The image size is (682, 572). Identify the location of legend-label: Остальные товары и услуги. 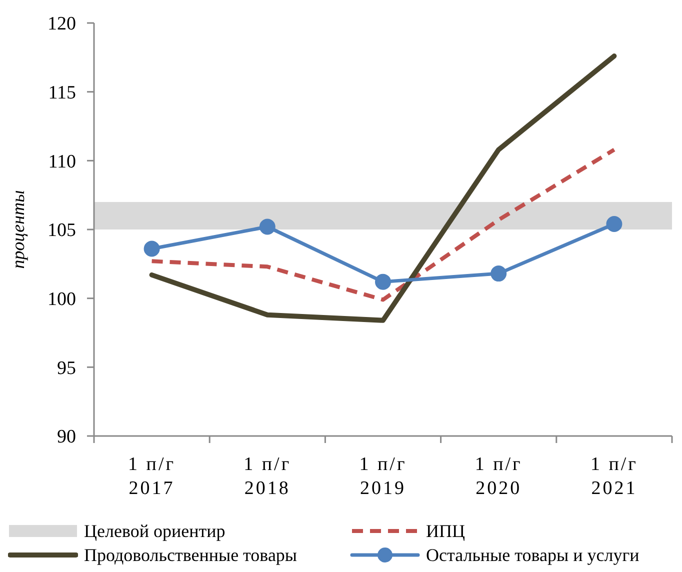
(533, 555).